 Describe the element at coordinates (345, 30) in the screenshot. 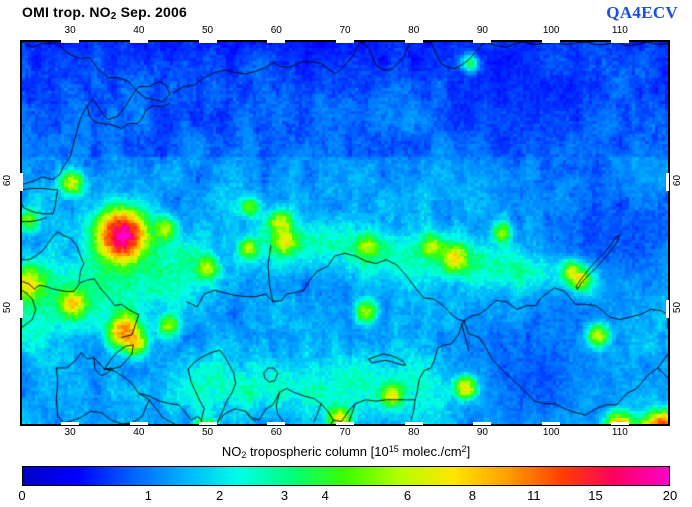

I see `x-axis-tick-70-top: 70` at that location.